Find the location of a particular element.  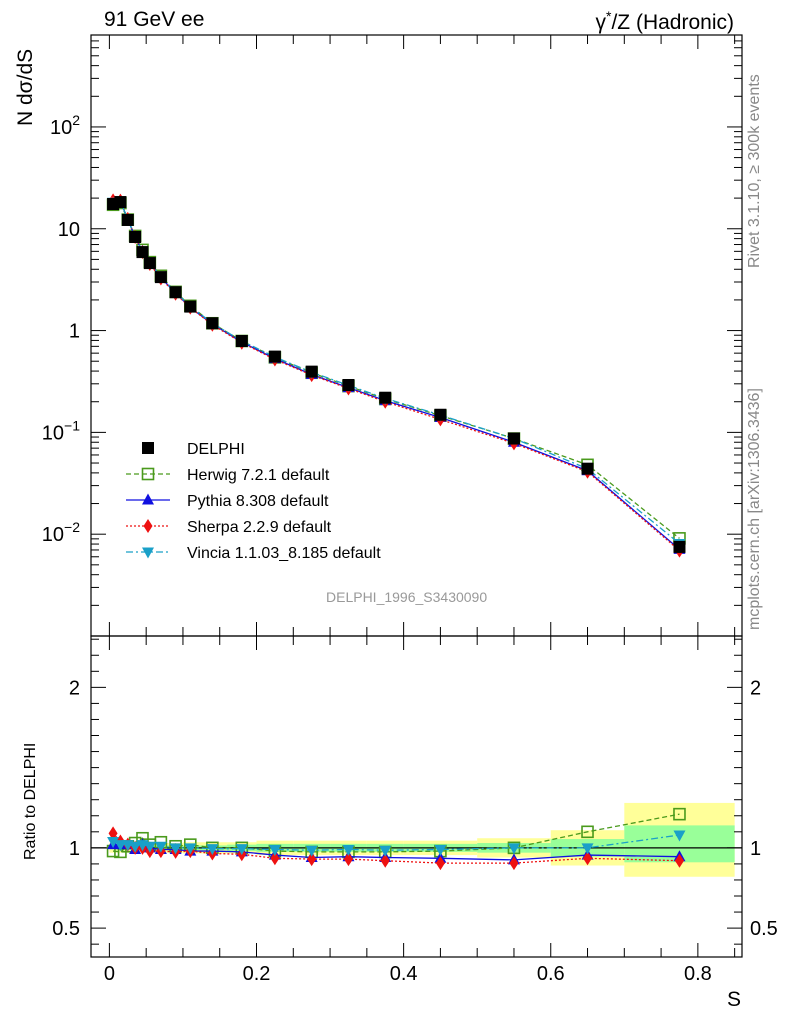

y-tick-label-left: 2 is located at coordinates (74, 688).